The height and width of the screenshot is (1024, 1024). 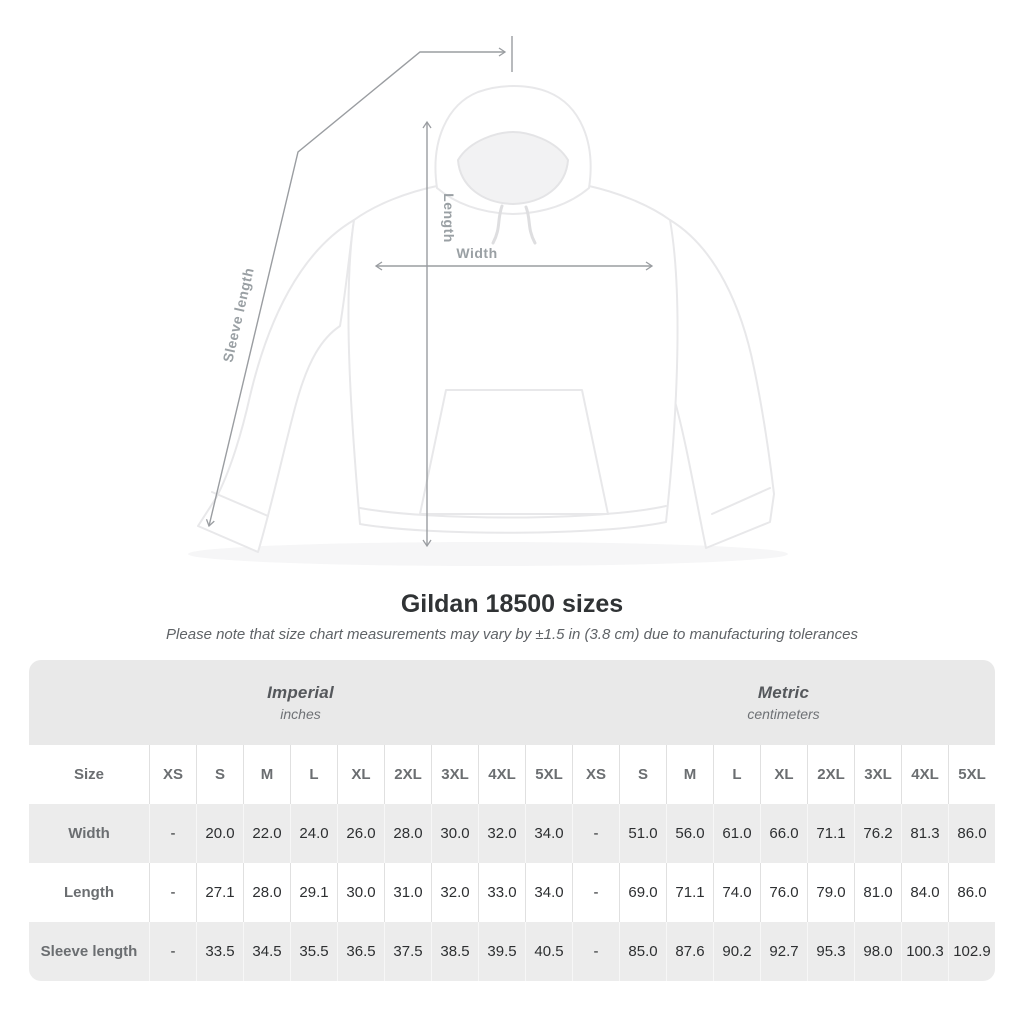 What do you see at coordinates (877, 951) in the screenshot?
I see `value-cell: 98.0` at bounding box center [877, 951].